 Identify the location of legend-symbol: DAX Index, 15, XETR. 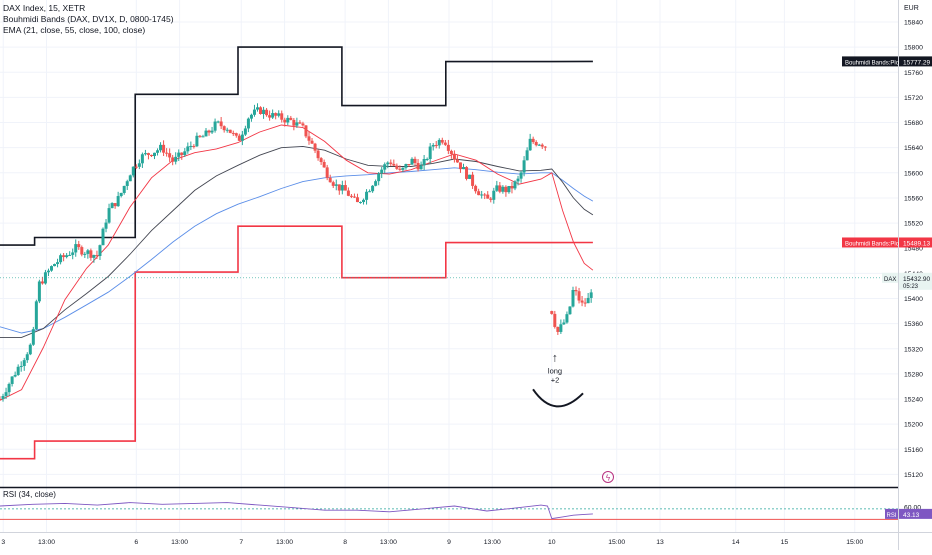
(44, 8).